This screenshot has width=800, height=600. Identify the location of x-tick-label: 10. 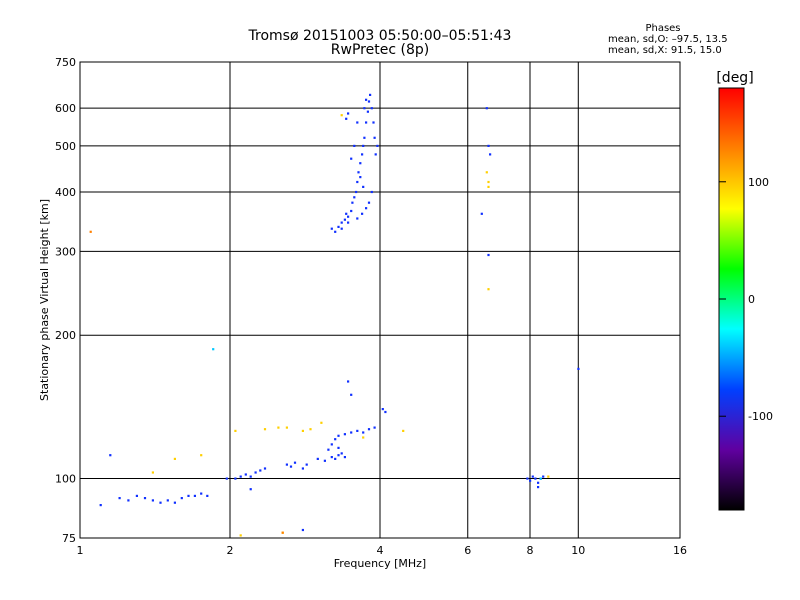
(578, 550).